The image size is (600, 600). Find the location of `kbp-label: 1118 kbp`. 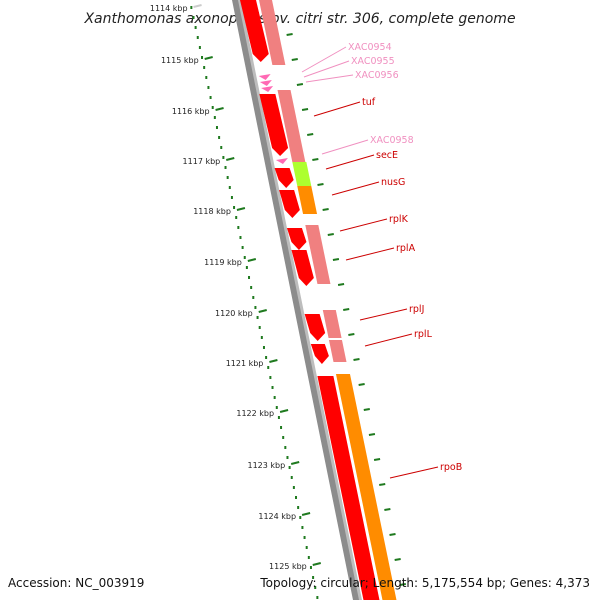

kbp-label: 1118 kbp is located at coordinates (212, 211).